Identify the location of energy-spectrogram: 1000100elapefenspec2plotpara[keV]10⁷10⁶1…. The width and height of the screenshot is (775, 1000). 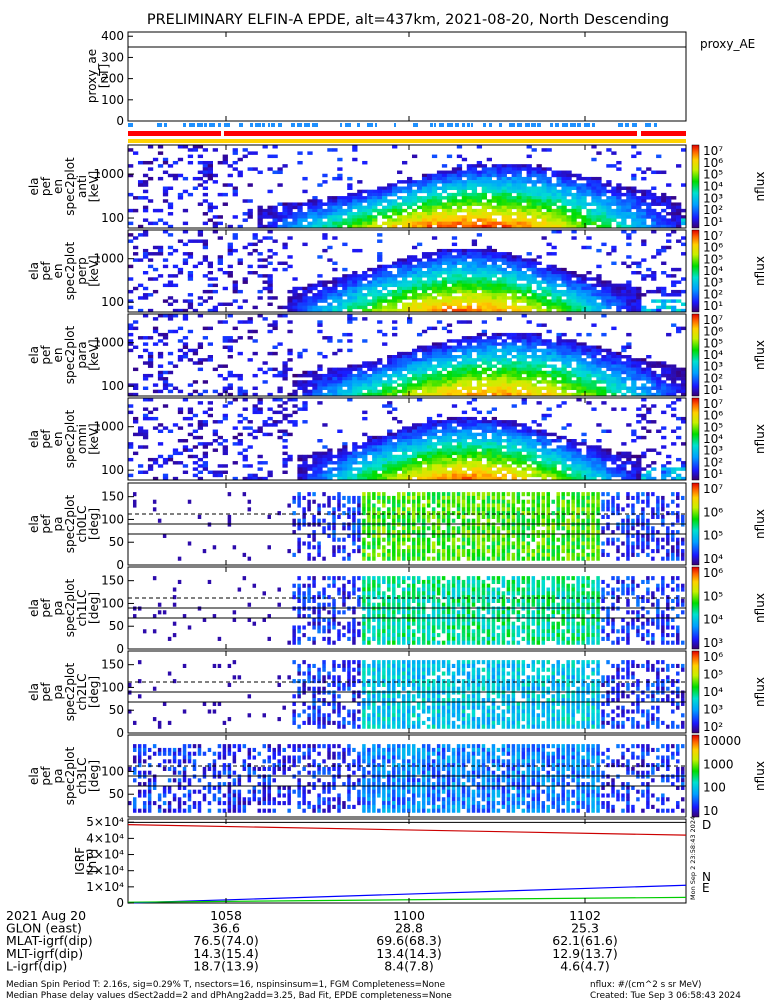
(397, 355).